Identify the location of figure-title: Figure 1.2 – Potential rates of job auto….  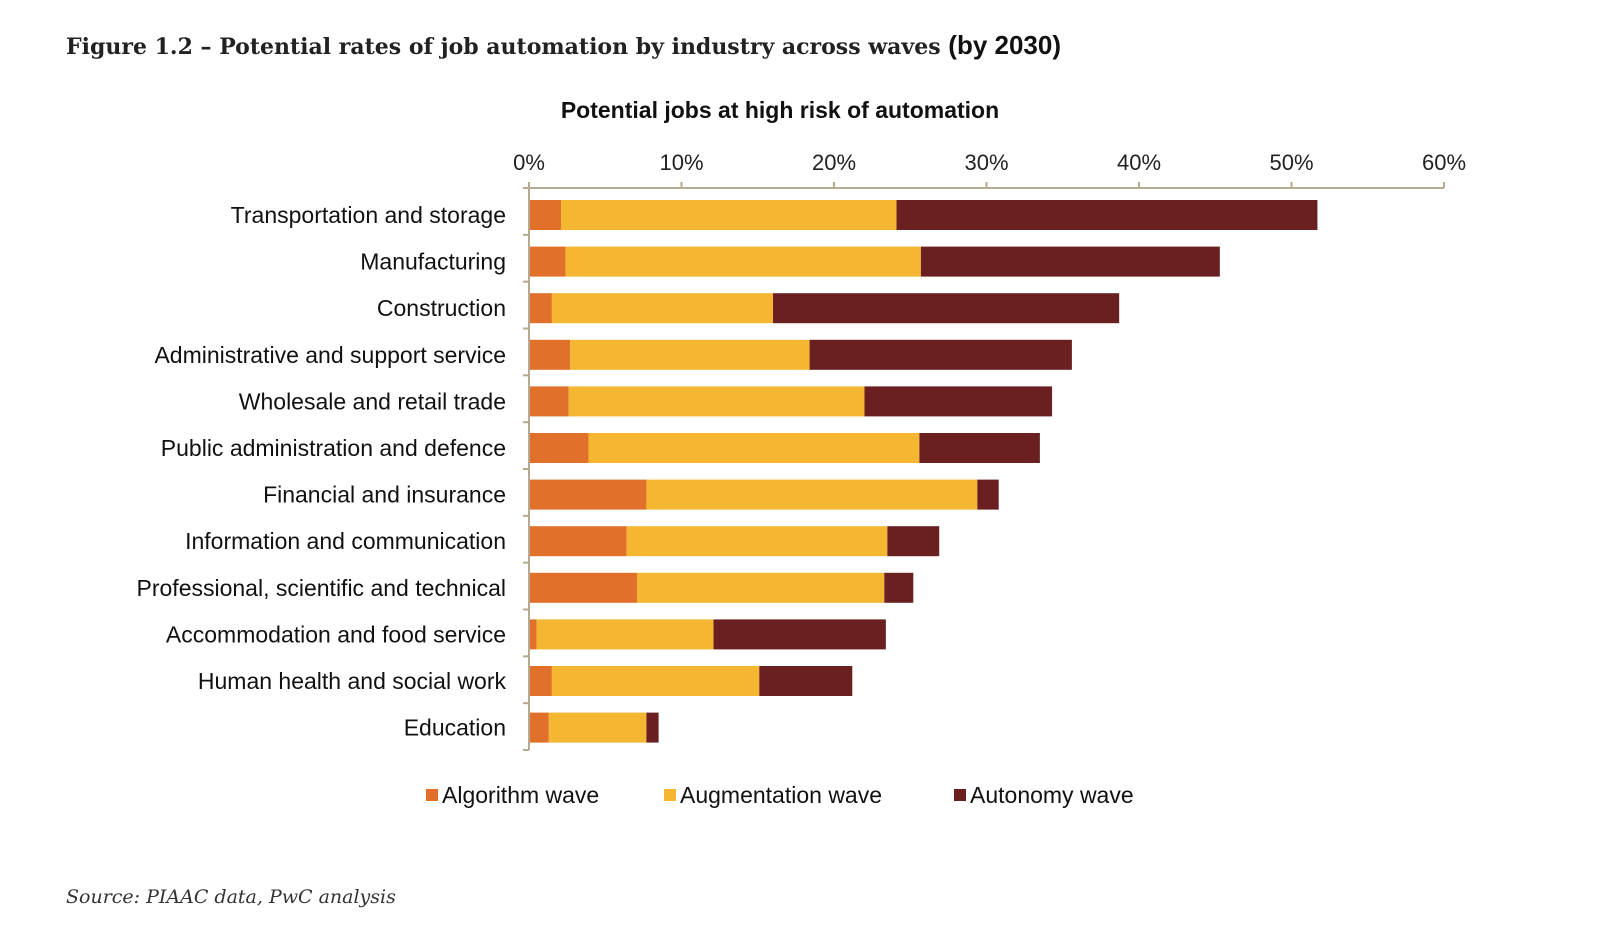
(563, 45).